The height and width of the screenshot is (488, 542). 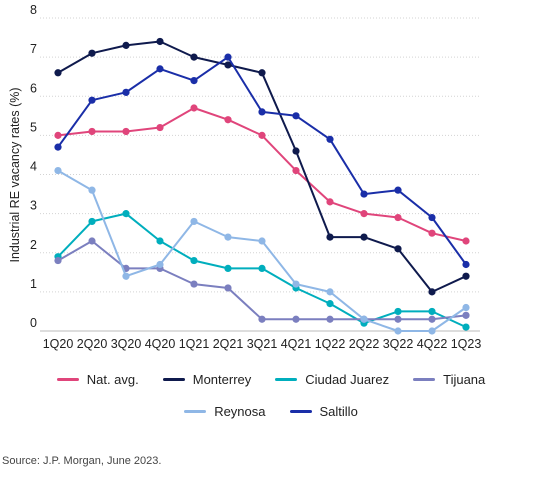 What do you see at coordinates (33, 49) in the screenshot?
I see `y-tick-label: 7` at bounding box center [33, 49].